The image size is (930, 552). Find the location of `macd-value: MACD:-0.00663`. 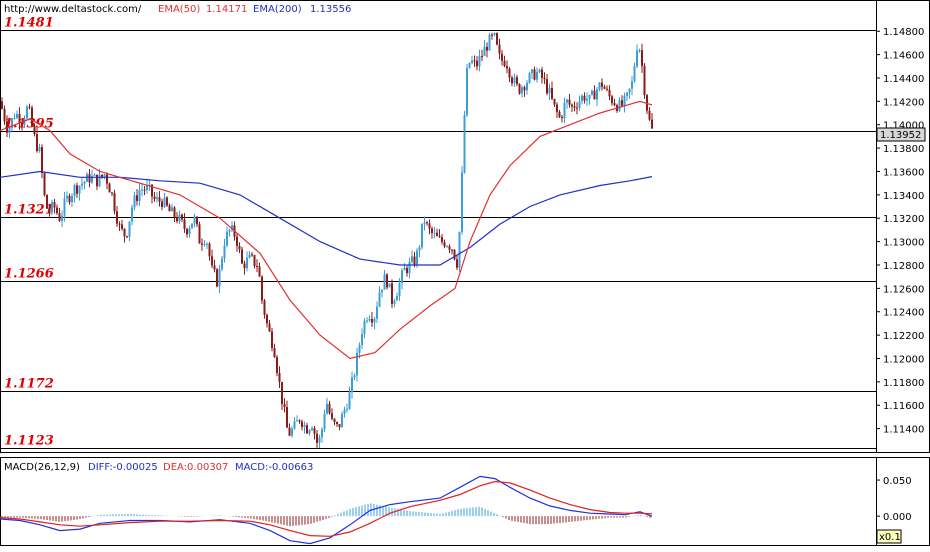

macd-value: MACD:-0.00663 is located at coordinates (274, 467).